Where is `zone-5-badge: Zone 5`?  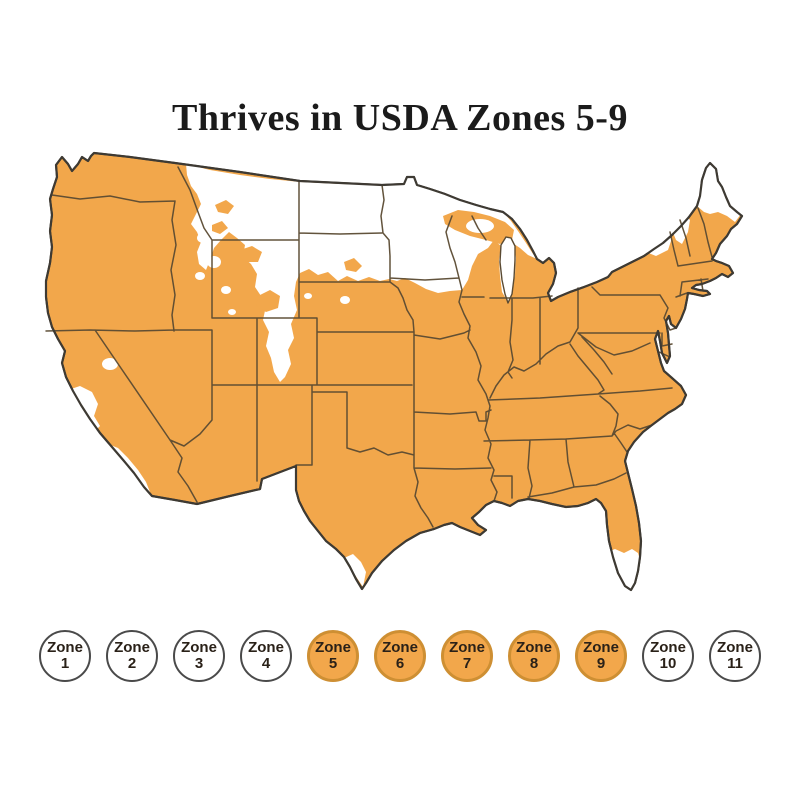 zone-5-badge: Zone 5 is located at coordinates (333, 656).